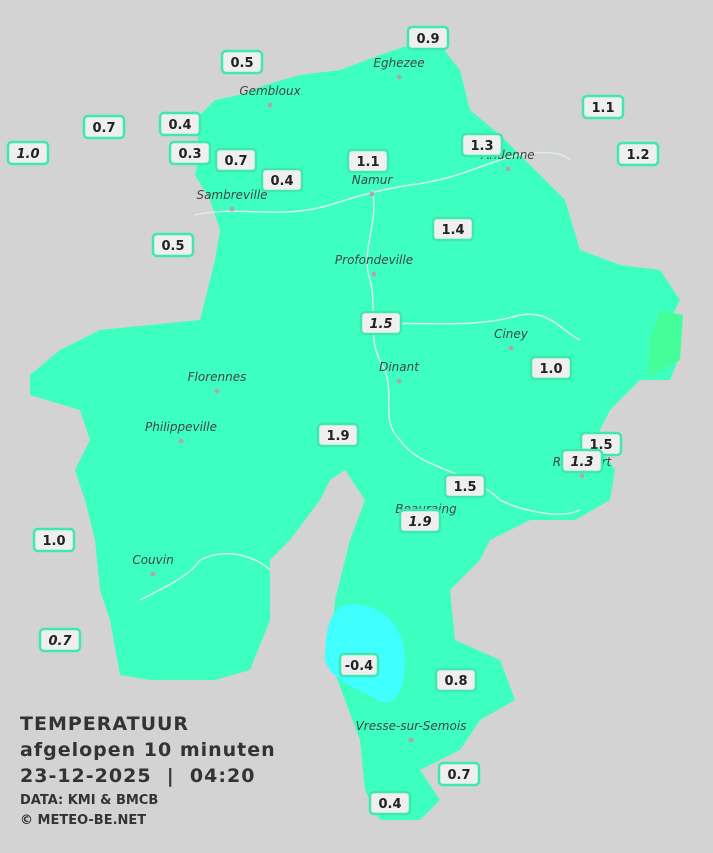 The width and height of the screenshot is (713, 853). What do you see at coordinates (373, 180) in the screenshot?
I see `place-label: Namur` at bounding box center [373, 180].